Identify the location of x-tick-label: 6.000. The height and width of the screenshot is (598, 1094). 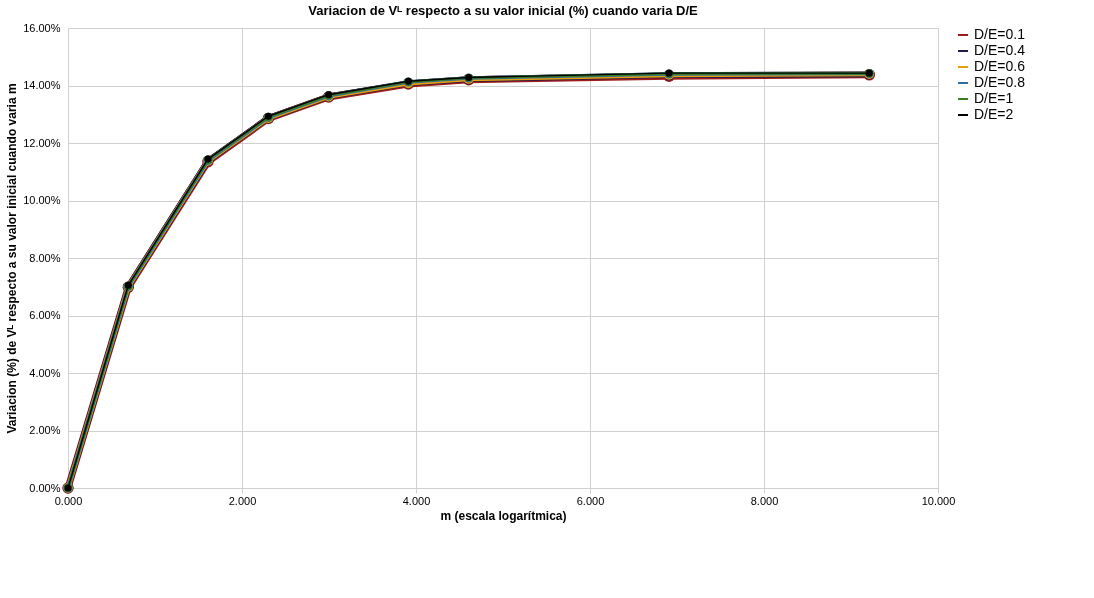
(590, 500).